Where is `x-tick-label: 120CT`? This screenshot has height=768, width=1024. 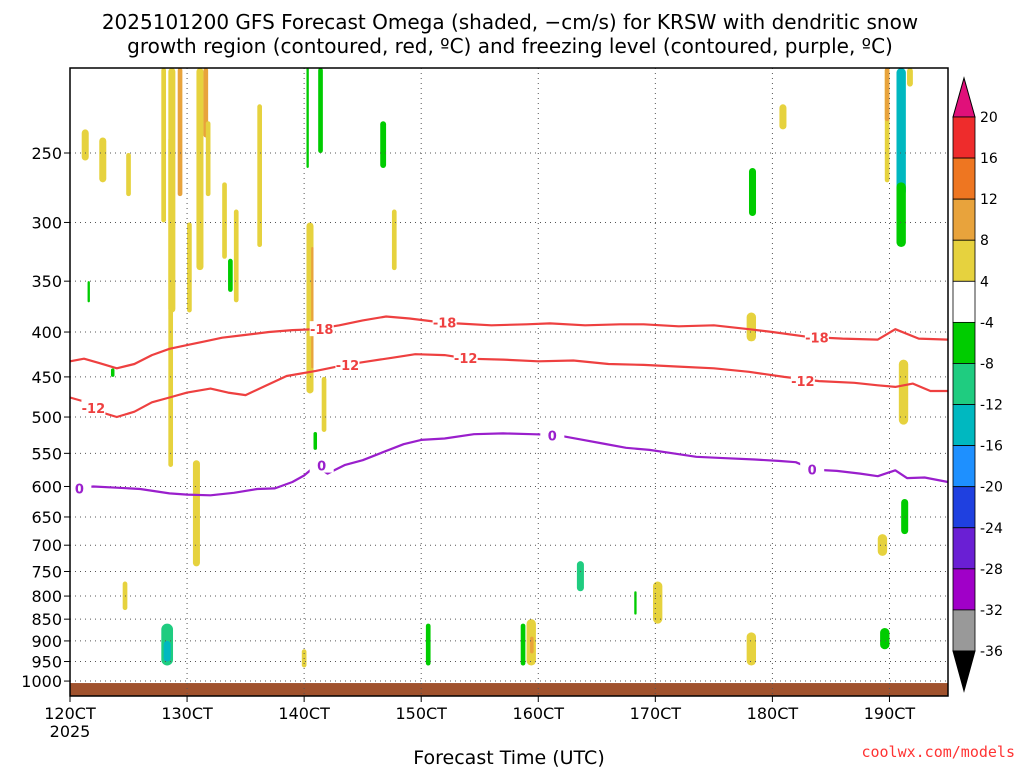 x-tick-label: 120CT is located at coordinates (70, 713).